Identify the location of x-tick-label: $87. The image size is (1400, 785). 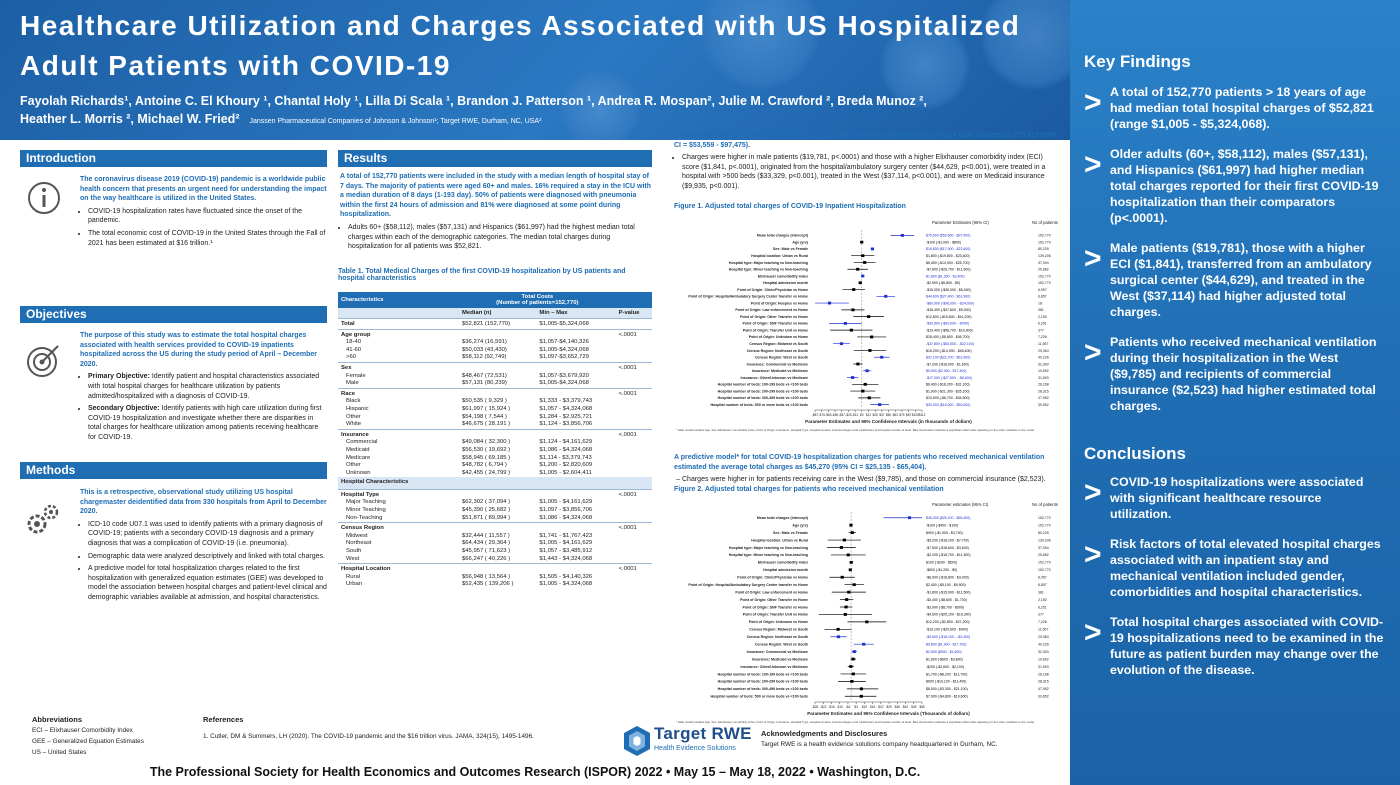
(909, 415).